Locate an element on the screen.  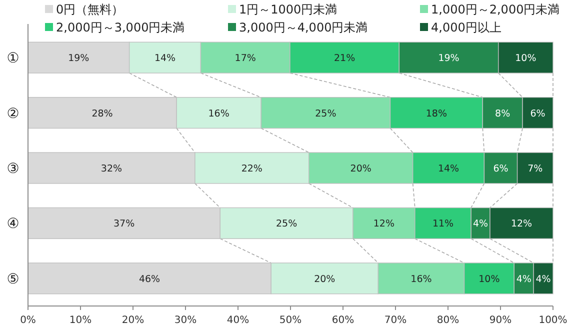
x-tick-label: 50% is located at coordinates (290, 320).